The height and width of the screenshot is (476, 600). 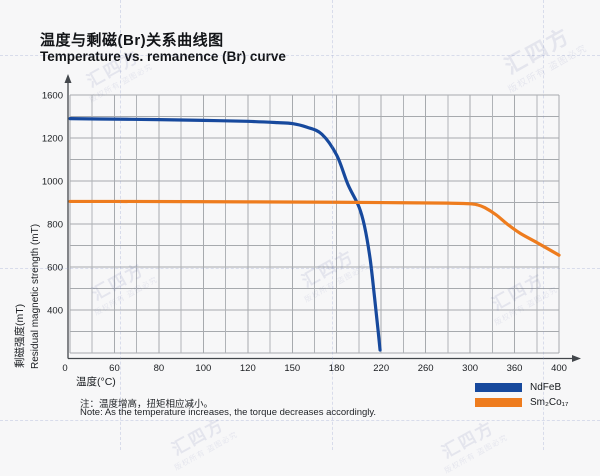 I want to click on legend-item-sm2co17: Sm₂Co₁₇, so click(x=521, y=402).